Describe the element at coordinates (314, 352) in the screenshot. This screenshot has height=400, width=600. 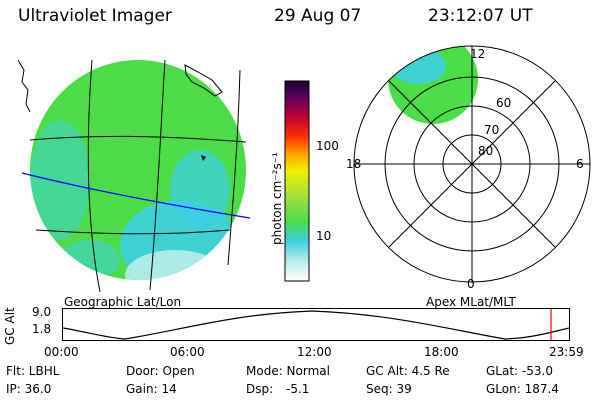
I see `xtick-1200: 12:00` at that location.